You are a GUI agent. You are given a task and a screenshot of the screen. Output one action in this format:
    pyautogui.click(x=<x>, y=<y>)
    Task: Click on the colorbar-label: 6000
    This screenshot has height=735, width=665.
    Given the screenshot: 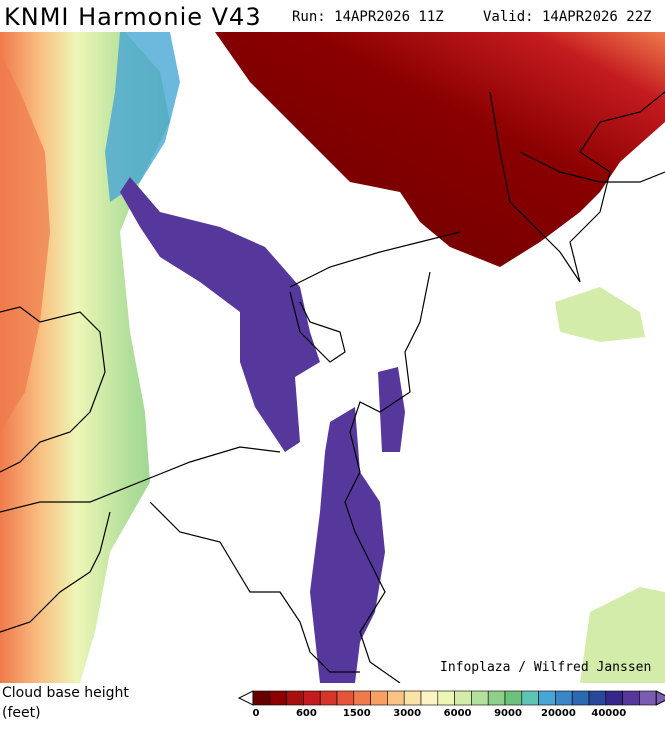 What is the action you would take?
    pyautogui.click(x=458, y=713)
    